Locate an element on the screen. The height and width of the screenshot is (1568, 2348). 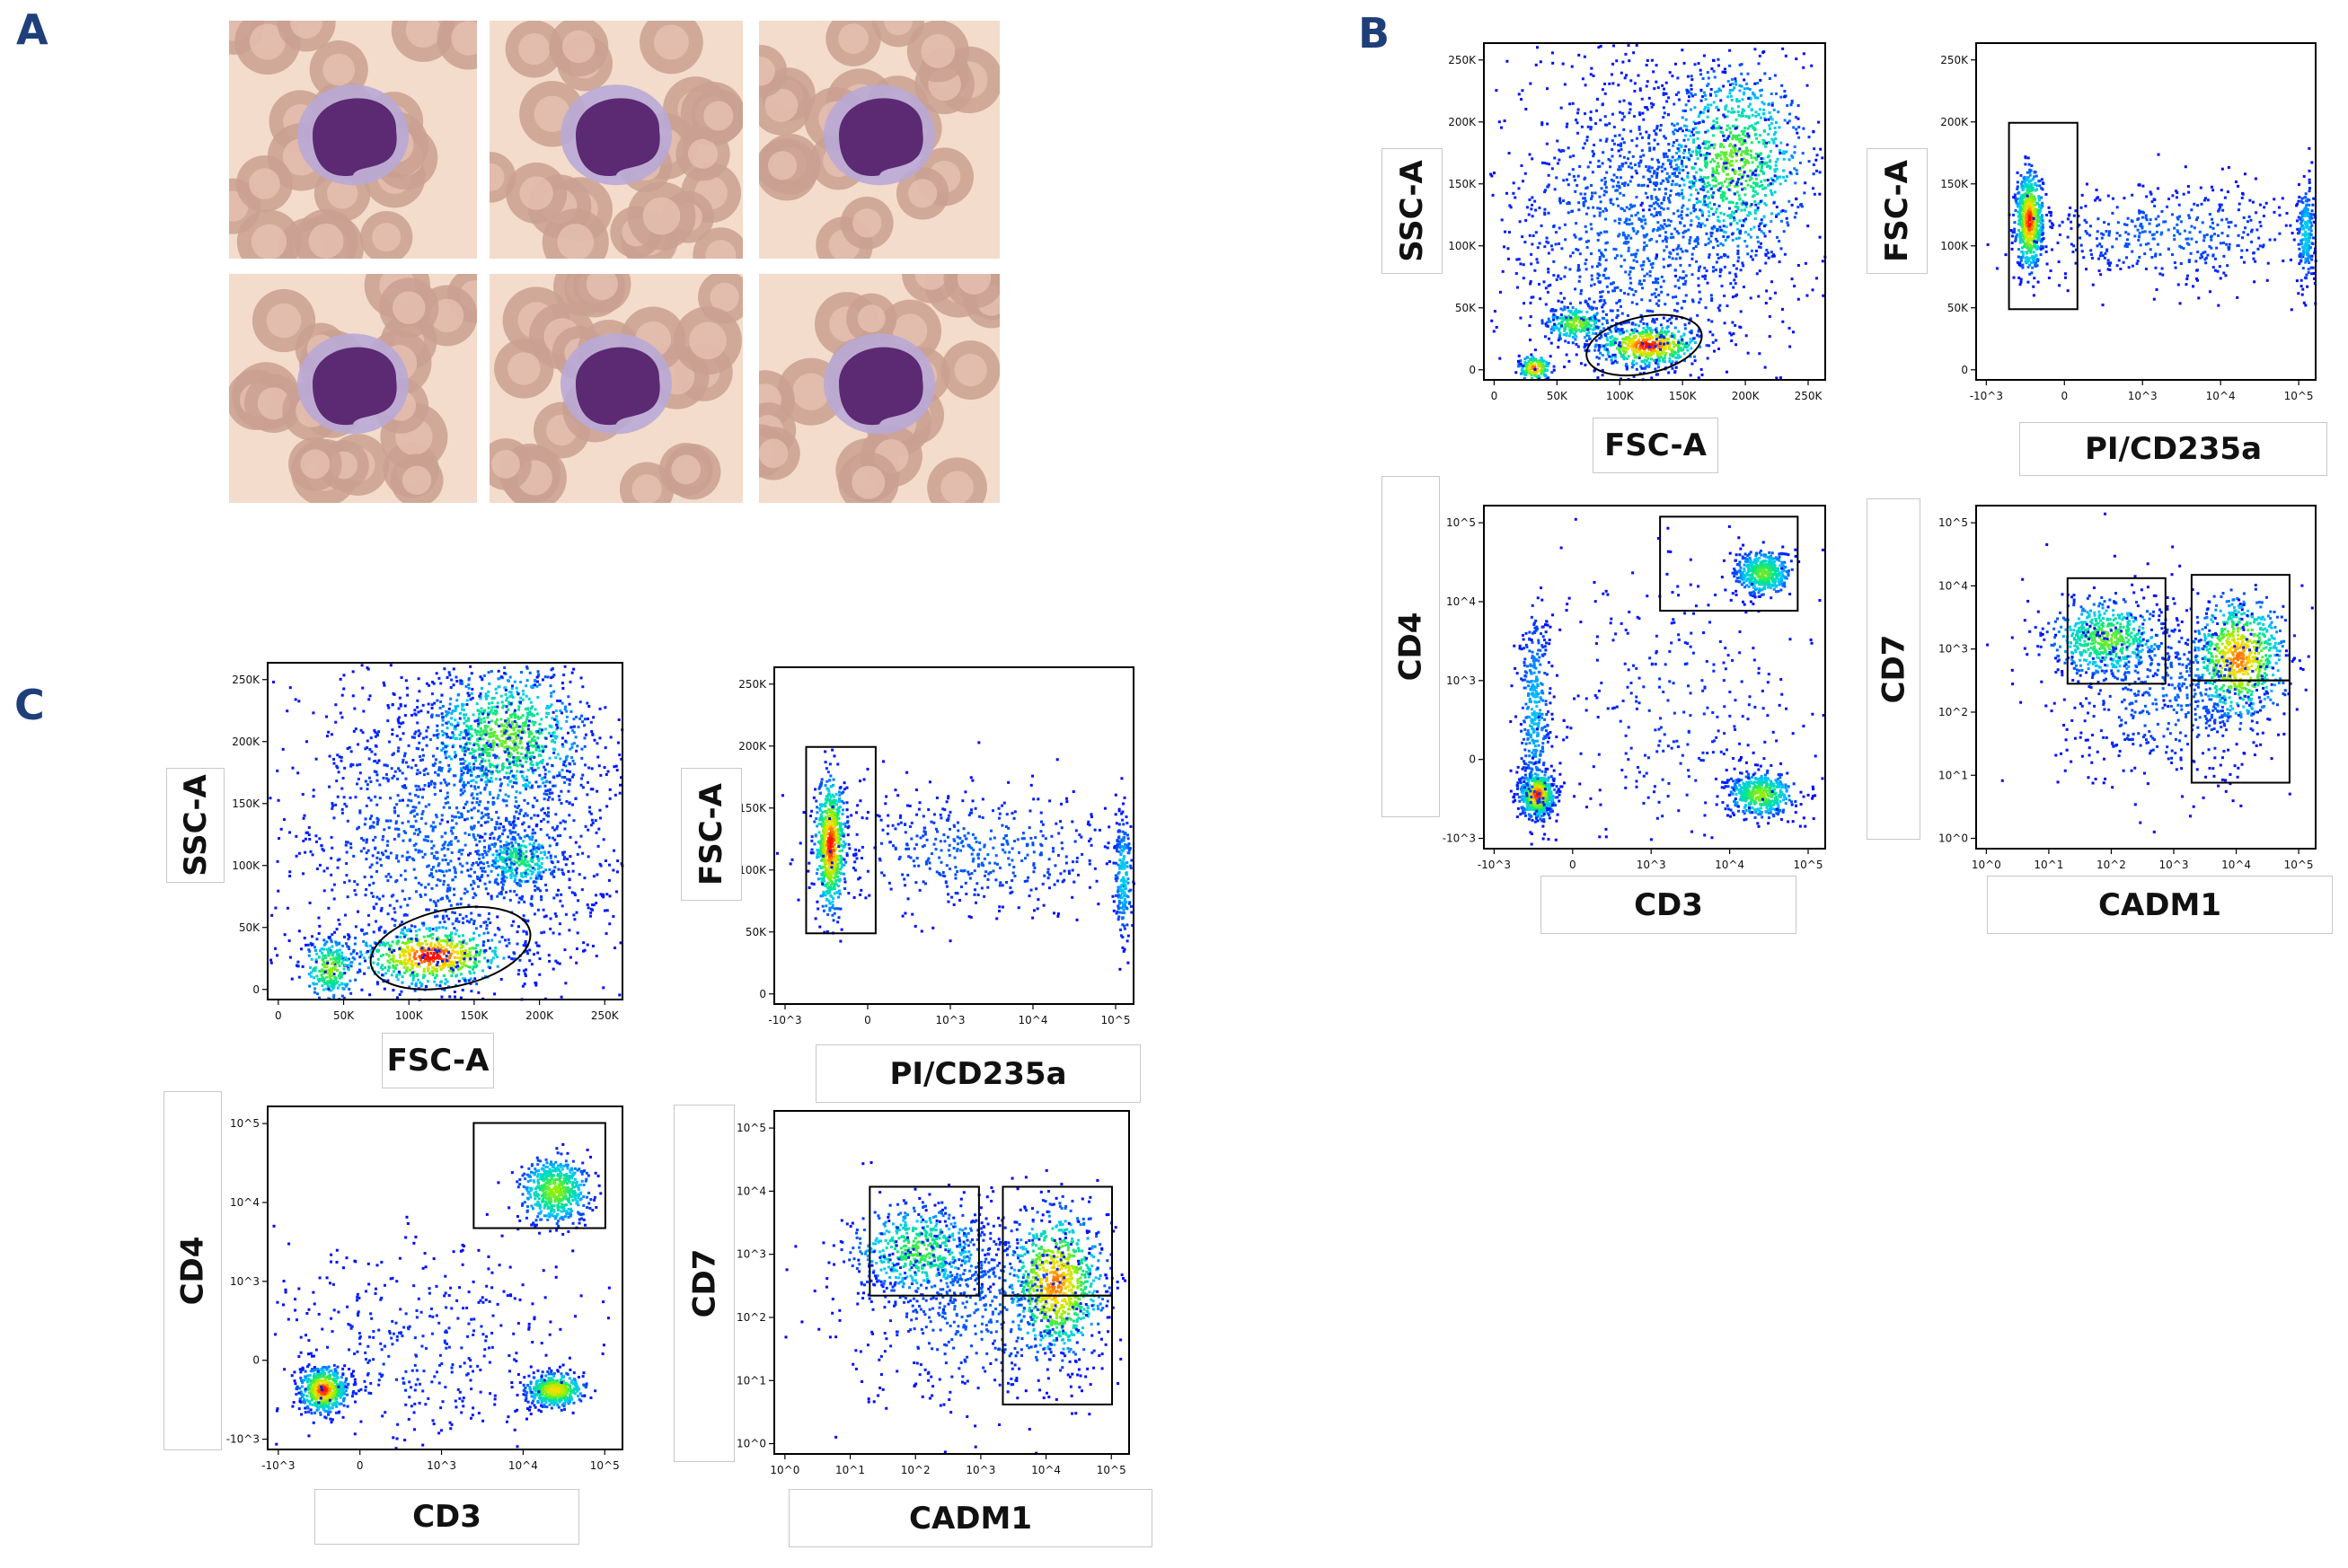
x-tick-label: -10^3 is located at coordinates (1494, 865).